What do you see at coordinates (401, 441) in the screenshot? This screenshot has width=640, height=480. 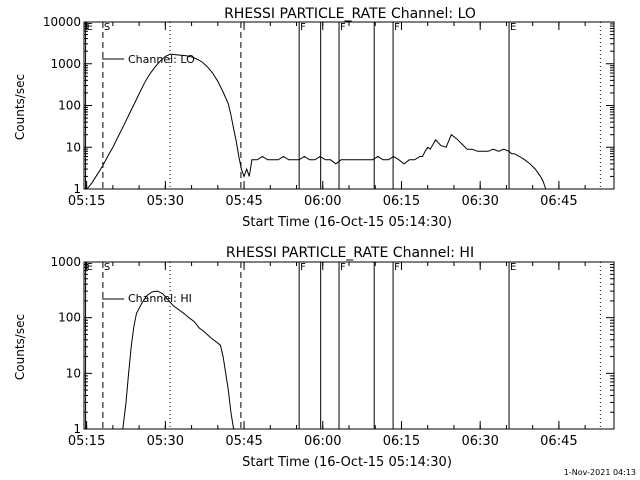 I see `chart-2-xtick-label: 06:15` at bounding box center [401, 441].